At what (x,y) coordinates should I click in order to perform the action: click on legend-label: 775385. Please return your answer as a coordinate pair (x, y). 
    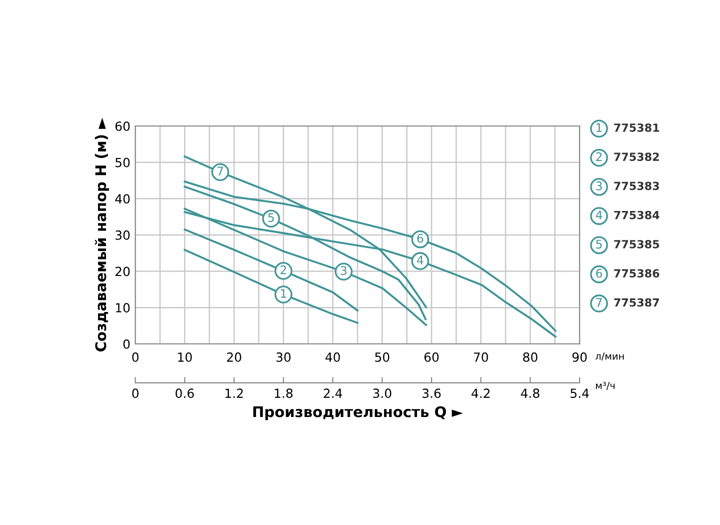
    Looking at the image, I should click on (637, 244).